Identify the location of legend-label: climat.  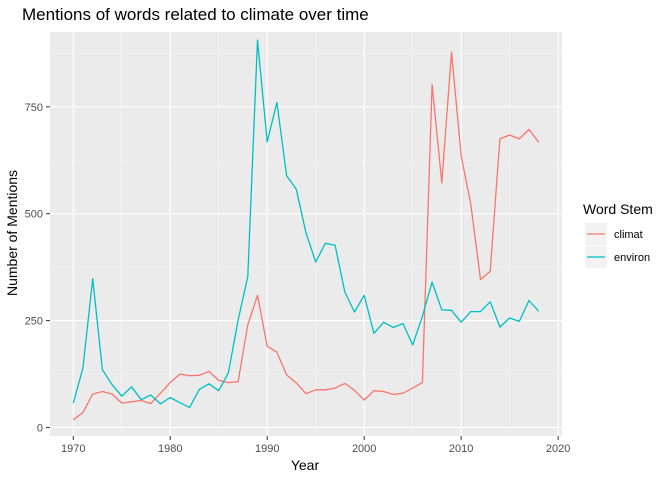
(628, 235).